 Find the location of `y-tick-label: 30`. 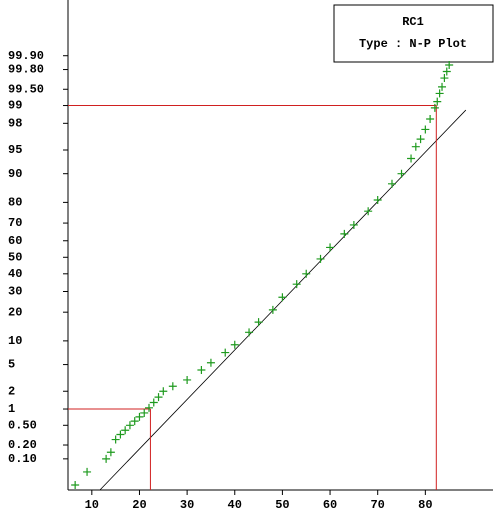

y-tick-label: 30 is located at coordinates (15, 292).